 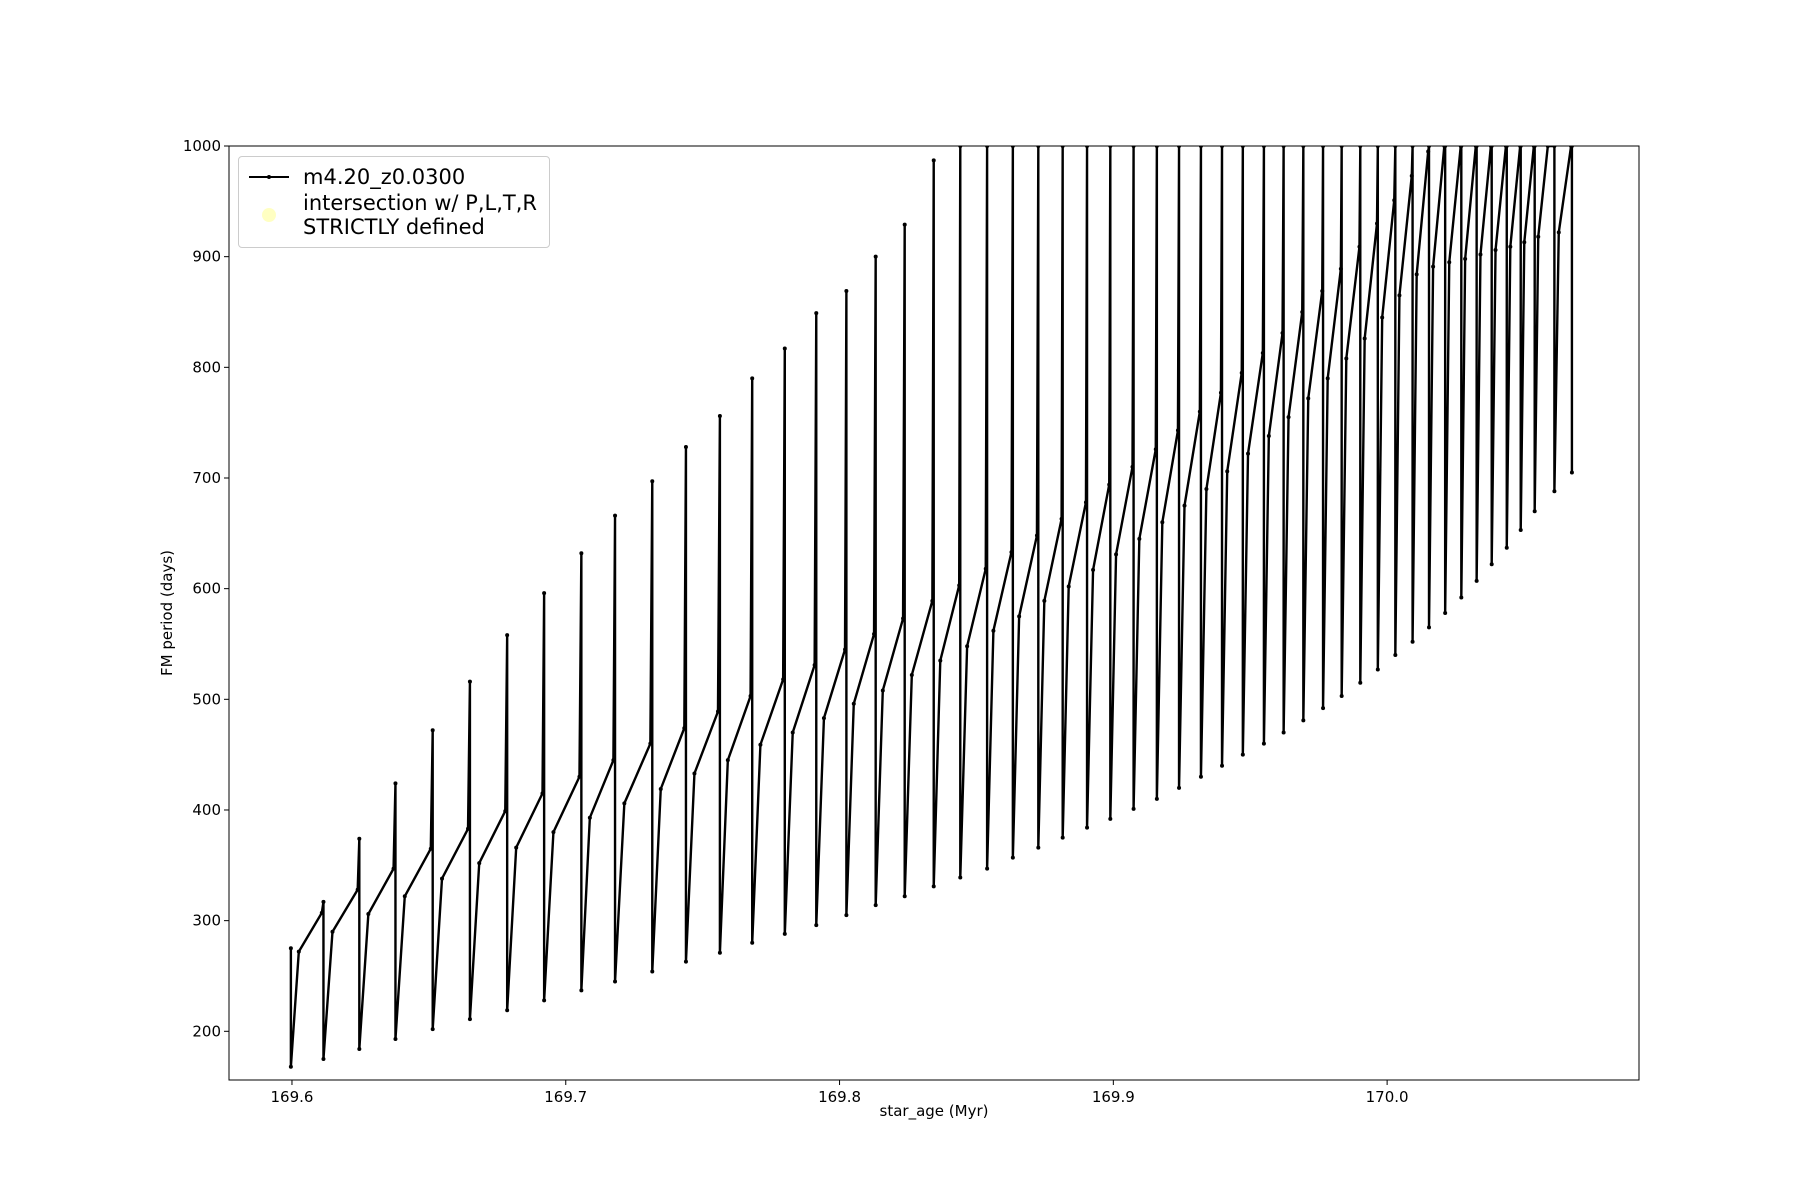 What do you see at coordinates (206, 367) in the screenshot?
I see `y-tick-label: 800` at bounding box center [206, 367].